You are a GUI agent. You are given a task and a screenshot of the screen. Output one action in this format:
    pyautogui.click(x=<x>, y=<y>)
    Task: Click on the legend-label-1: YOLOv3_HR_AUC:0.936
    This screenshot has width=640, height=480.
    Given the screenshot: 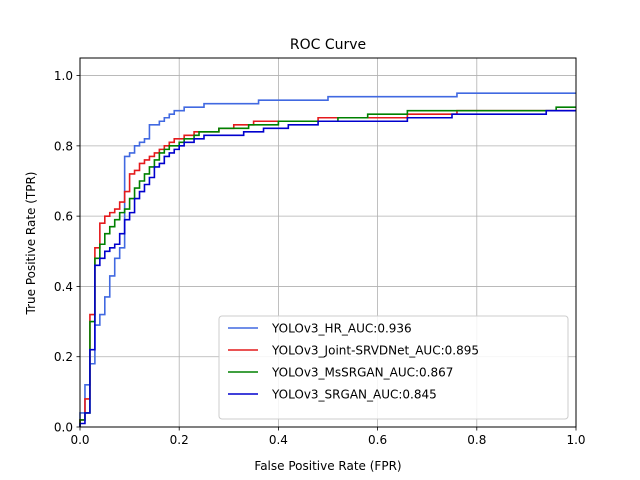 What is the action you would take?
    pyautogui.click(x=341, y=329)
    